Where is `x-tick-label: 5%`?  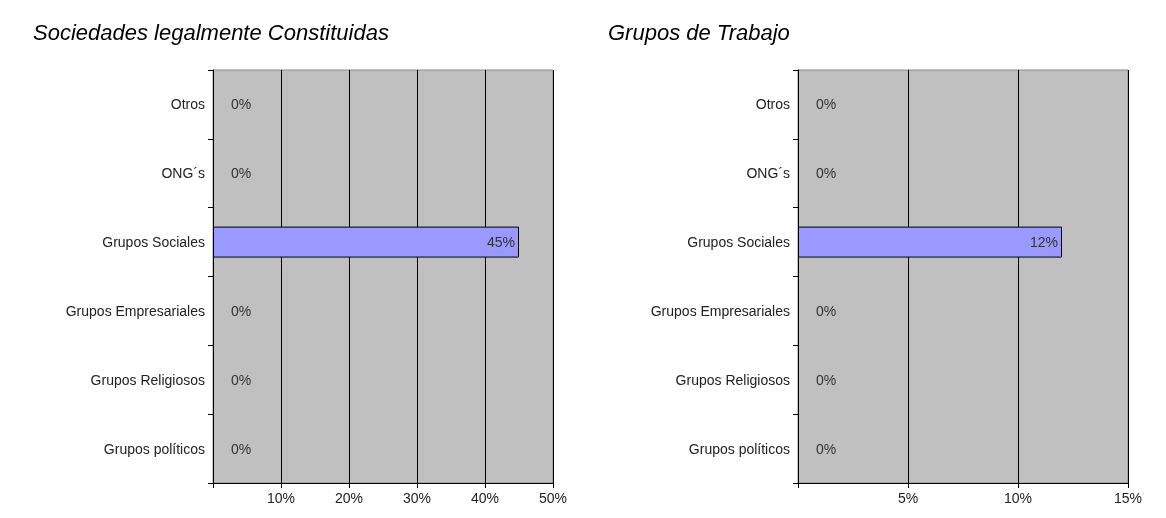 x-tick-label: 5% is located at coordinates (908, 498).